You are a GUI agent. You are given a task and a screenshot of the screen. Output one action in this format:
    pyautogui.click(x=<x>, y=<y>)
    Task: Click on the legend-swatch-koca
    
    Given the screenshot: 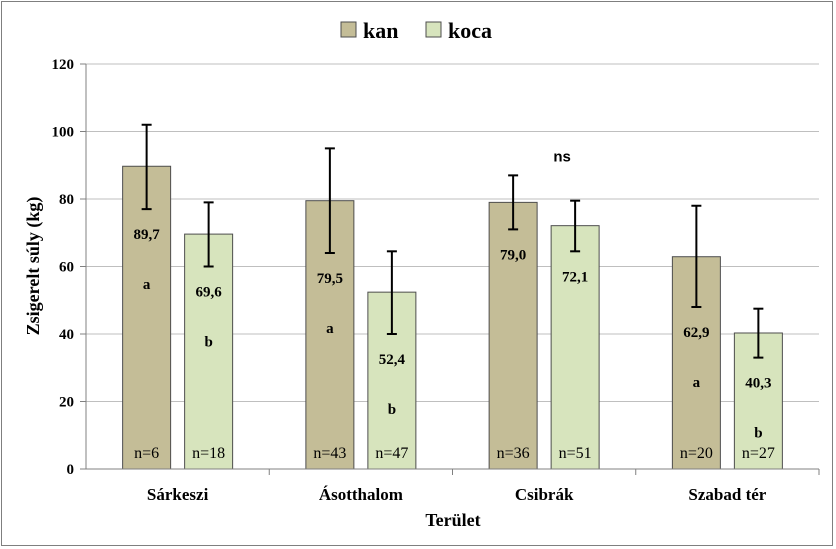 What is the action you would take?
    pyautogui.click(x=433, y=29)
    